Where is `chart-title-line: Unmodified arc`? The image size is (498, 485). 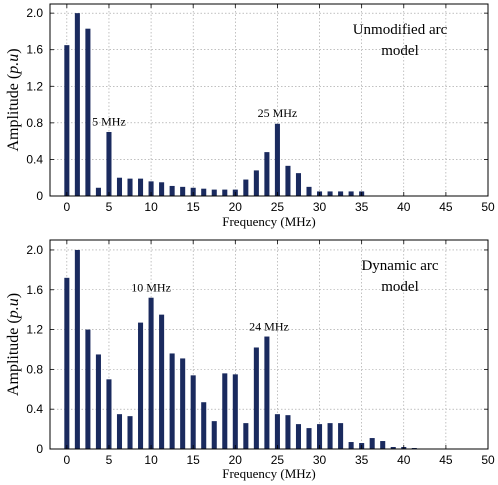 chart-title-line: Unmodified arc is located at coordinates (400, 30).